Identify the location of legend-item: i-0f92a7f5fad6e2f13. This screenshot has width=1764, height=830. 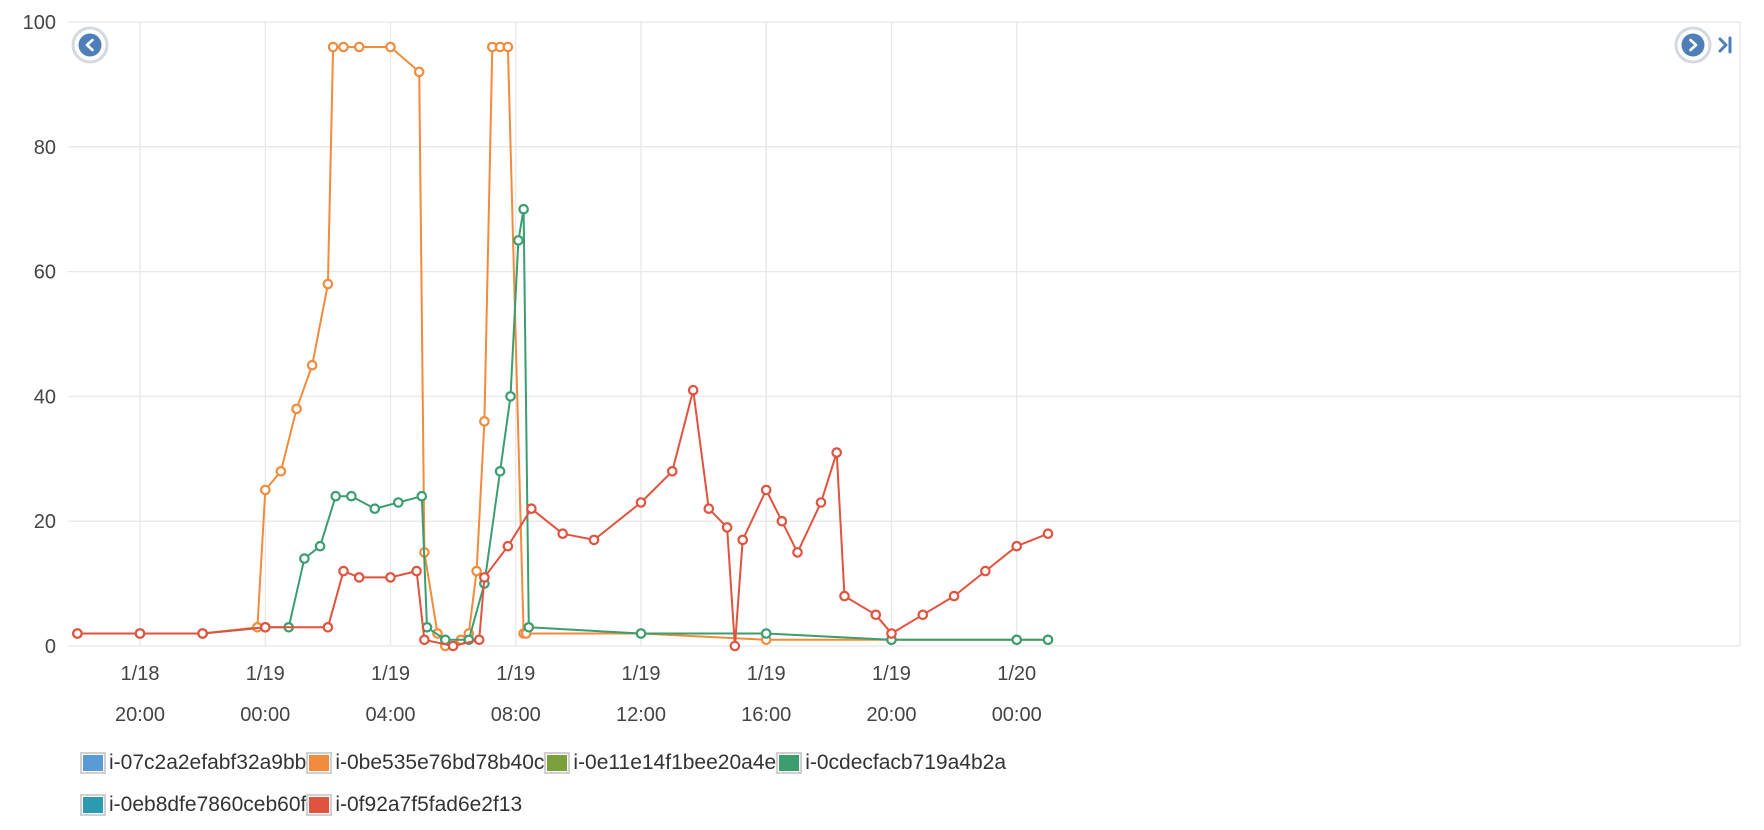
(414, 805).